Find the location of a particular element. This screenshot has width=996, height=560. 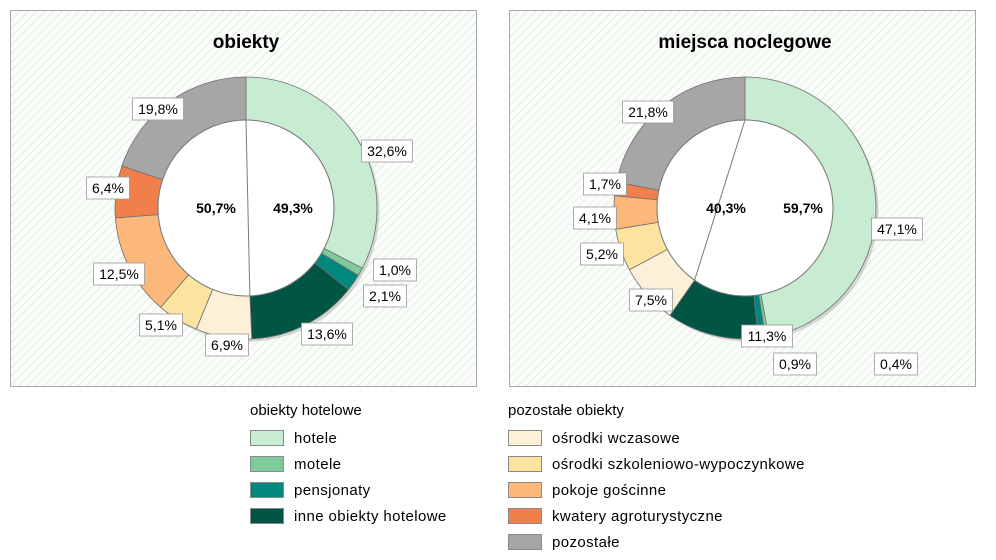

value-label-osrodki-szkoleniowo-wypoczynkowe: 5,2% is located at coordinates (602, 254).